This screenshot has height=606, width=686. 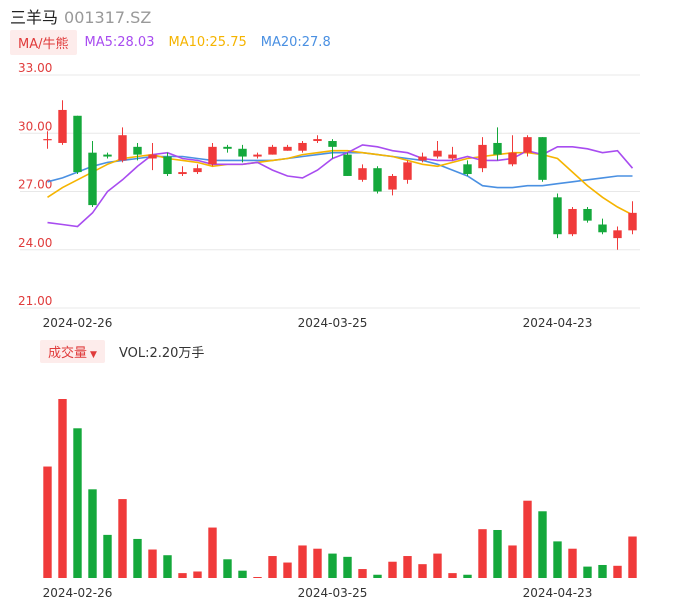 What do you see at coordinates (558, 593) in the screenshot?
I see `volume-x-tick-label: 2024-04-23` at bounding box center [558, 593].